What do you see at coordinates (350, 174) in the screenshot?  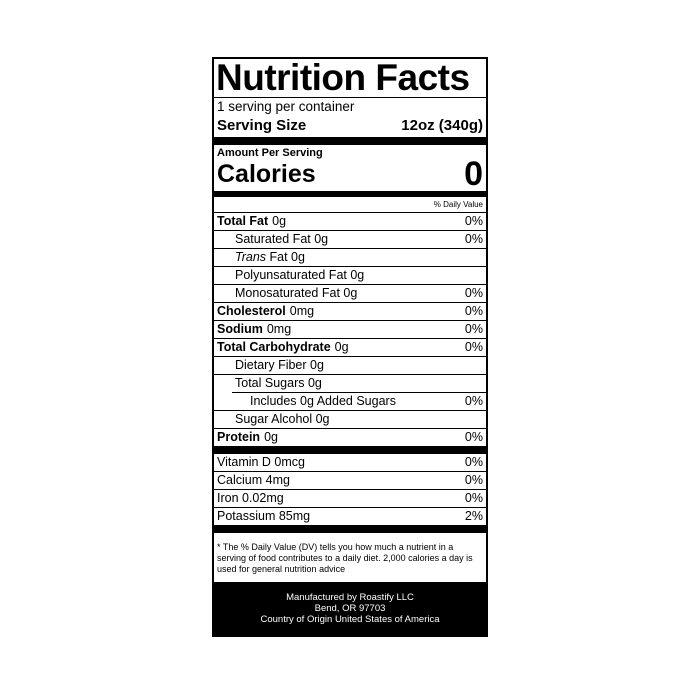 I see `calories-row: Calories 0` at bounding box center [350, 174].